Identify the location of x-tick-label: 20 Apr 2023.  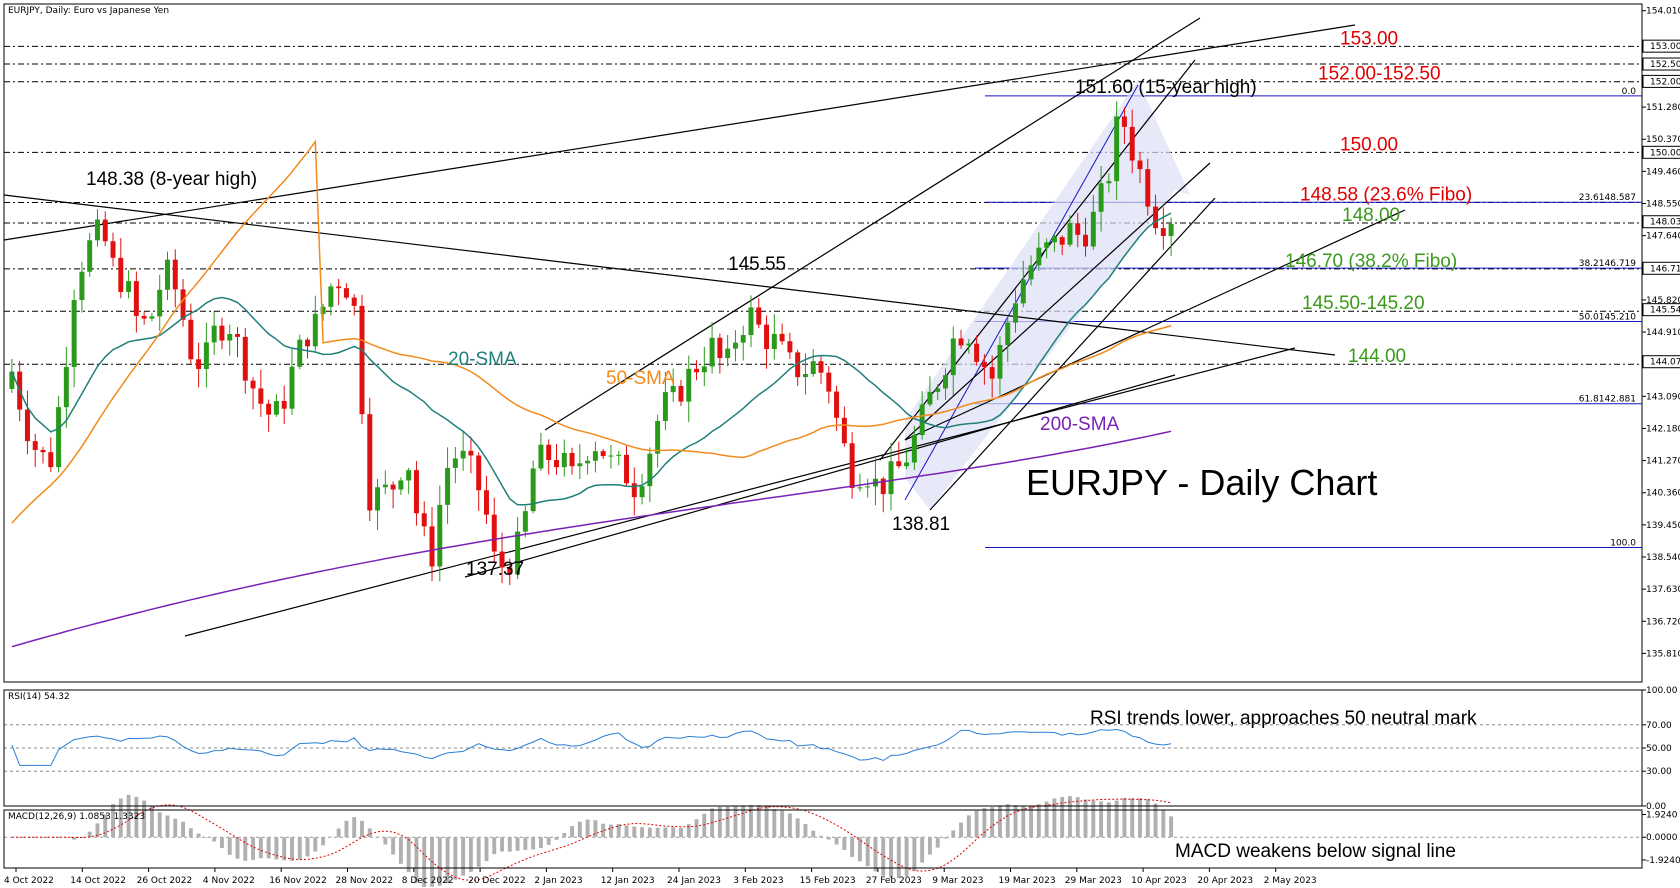
(1225, 881).